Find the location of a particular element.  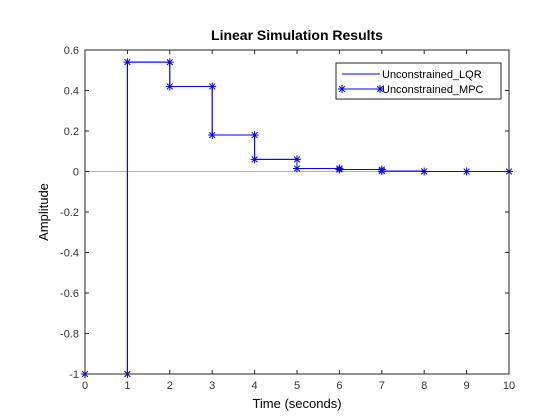

legend-asterisk-right is located at coordinates (380, 89).